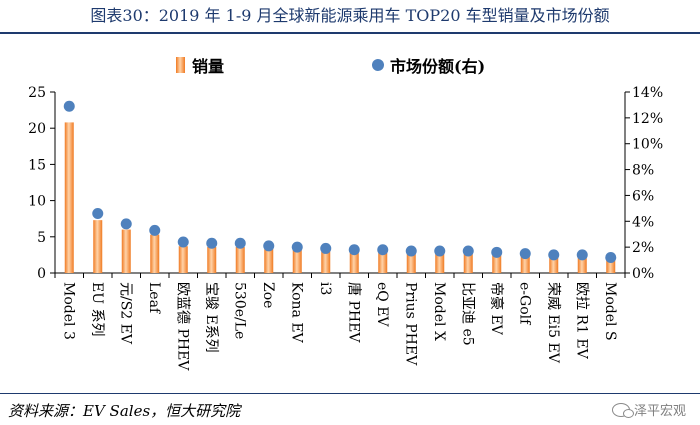 The height and width of the screenshot is (425, 700). Describe the element at coordinates (439, 311) in the screenshot. I see `x-tick-label: Model X` at that location.